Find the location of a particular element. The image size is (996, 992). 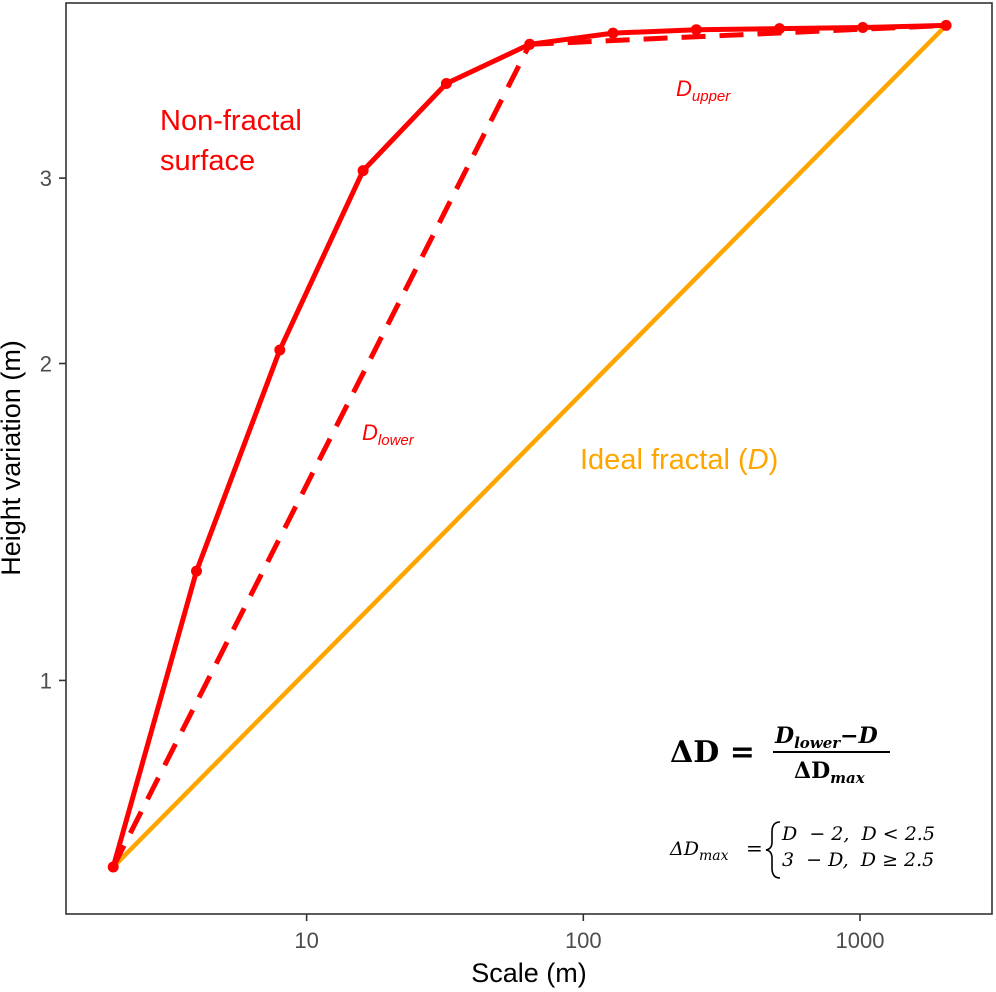

ideal-fractal-label-suffix: ) is located at coordinates (774, 460).